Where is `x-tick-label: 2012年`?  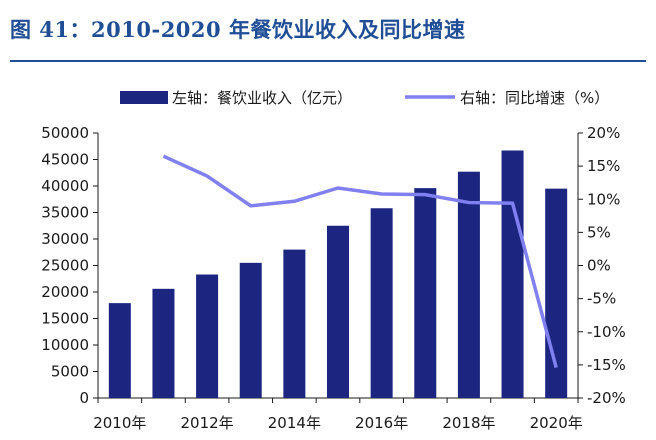
x-tick-label: 2012年 is located at coordinates (206, 423).